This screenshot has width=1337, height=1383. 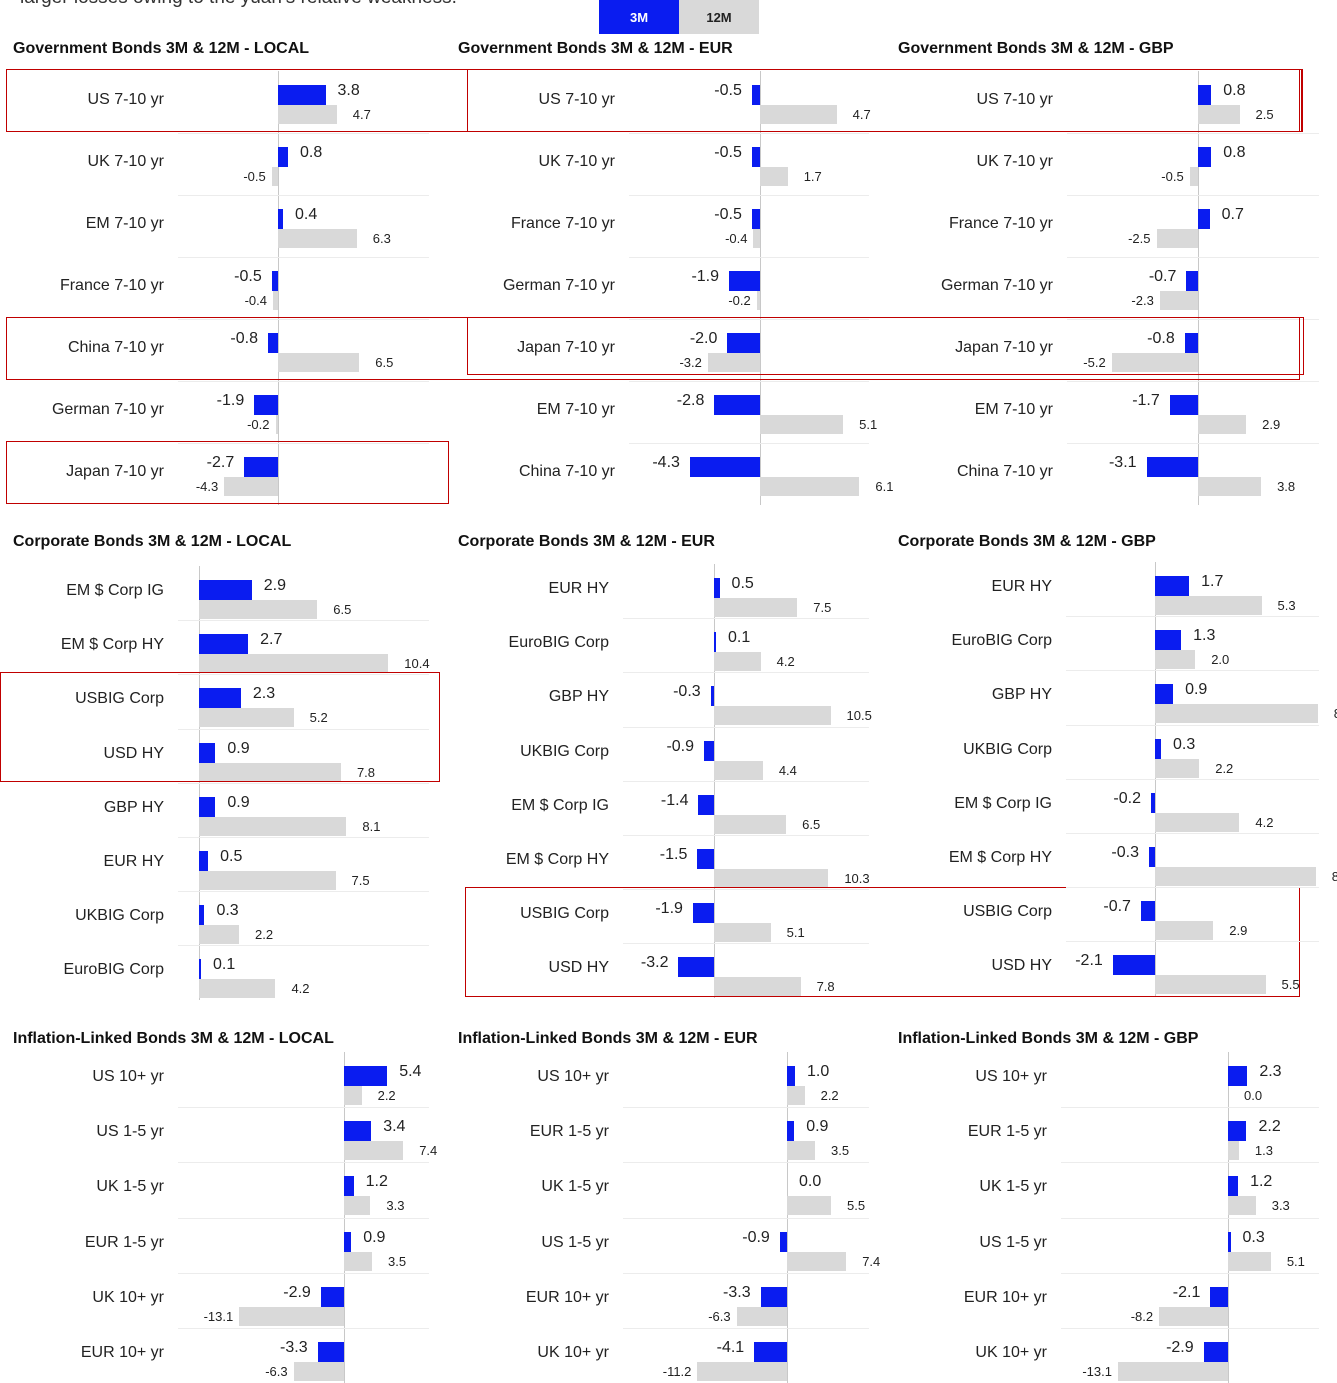 What do you see at coordinates (884, 486) in the screenshot?
I see `value-label-12m: 6.1` at bounding box center [884, 486].